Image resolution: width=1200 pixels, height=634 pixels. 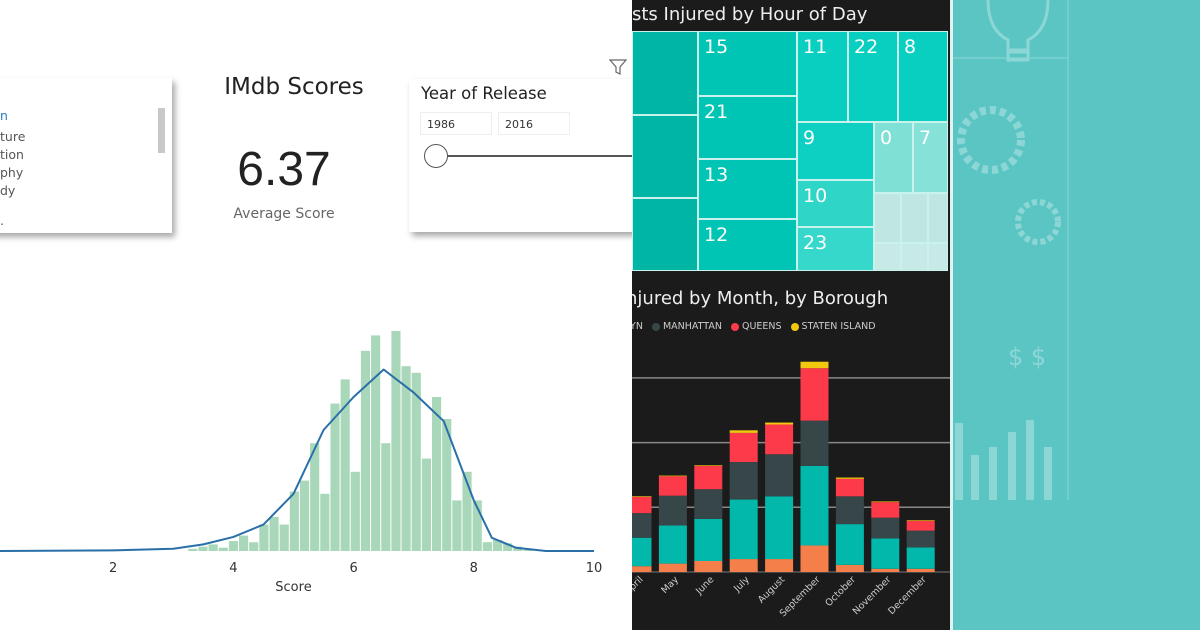 I want to click on filter-icon, so click(x=618, y=67).